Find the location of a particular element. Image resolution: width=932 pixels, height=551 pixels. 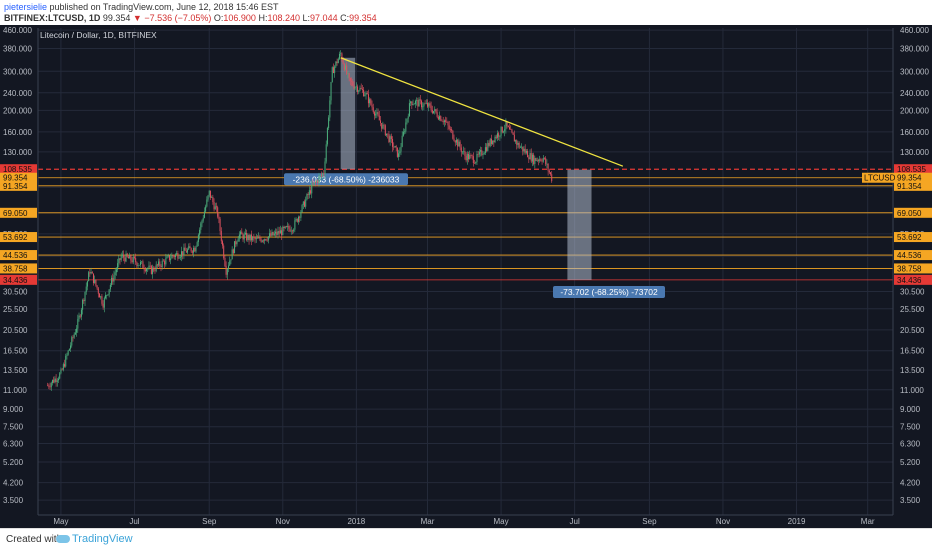

level-tag-label: 108.535 is located at coordinates (911, 169).